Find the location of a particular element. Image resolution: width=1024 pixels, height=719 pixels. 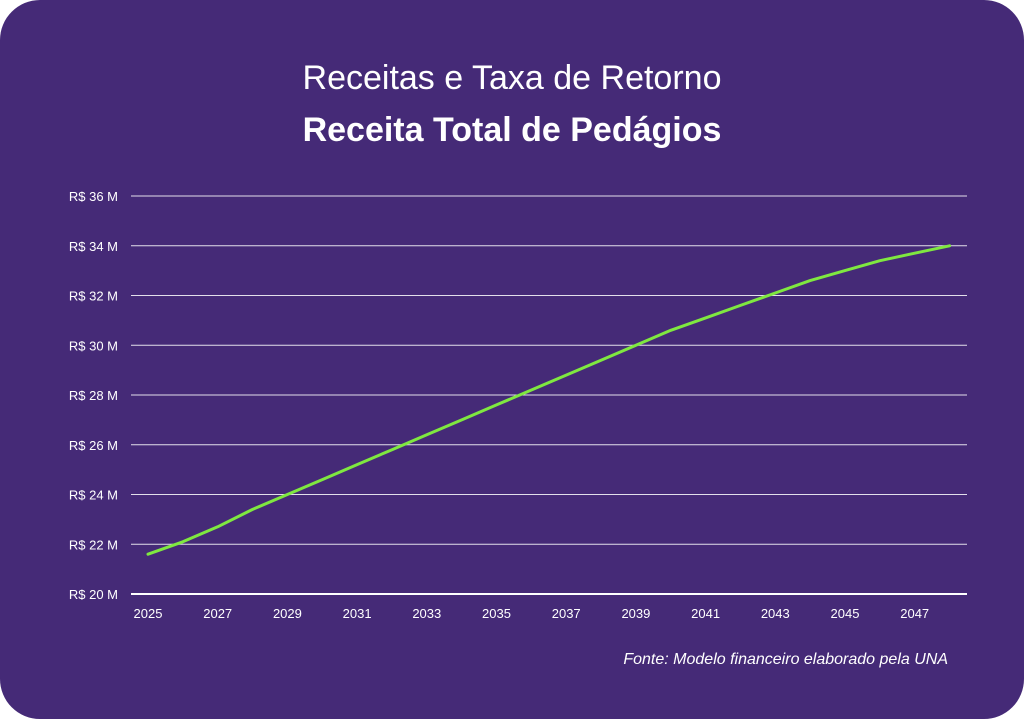

y-tick-label: R$ 28 M is located at coordinates (93, 395).